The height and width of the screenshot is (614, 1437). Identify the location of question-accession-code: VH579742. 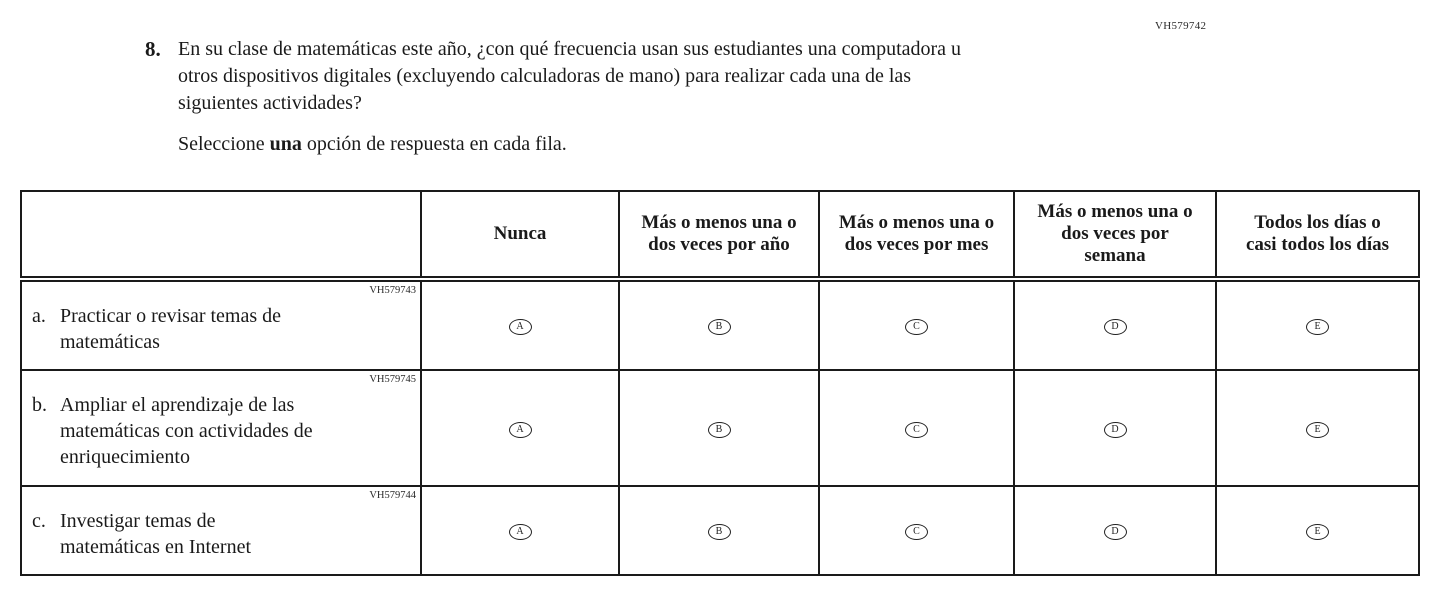
(1181, 26).